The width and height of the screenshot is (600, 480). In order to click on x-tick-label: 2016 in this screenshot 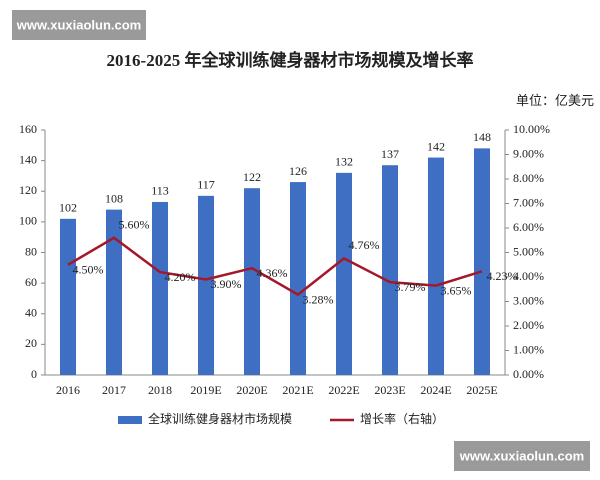, I will do `click(68, 390)`.